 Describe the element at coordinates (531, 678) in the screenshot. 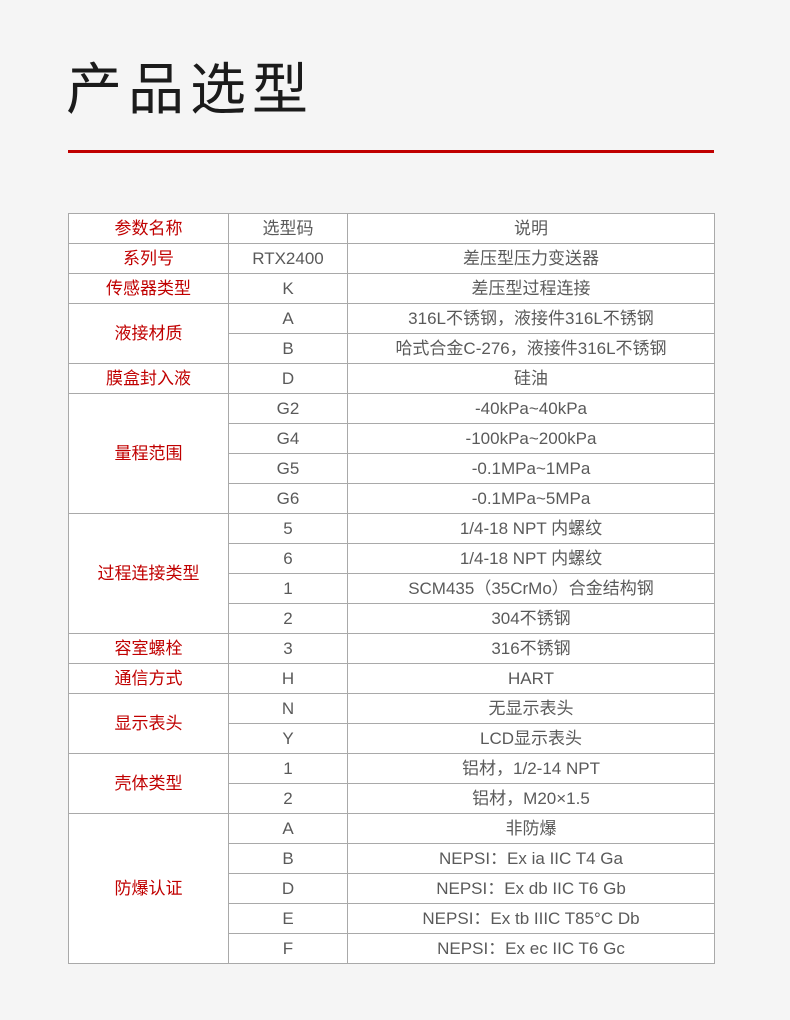

I see `desc-cell: HART` at that location.